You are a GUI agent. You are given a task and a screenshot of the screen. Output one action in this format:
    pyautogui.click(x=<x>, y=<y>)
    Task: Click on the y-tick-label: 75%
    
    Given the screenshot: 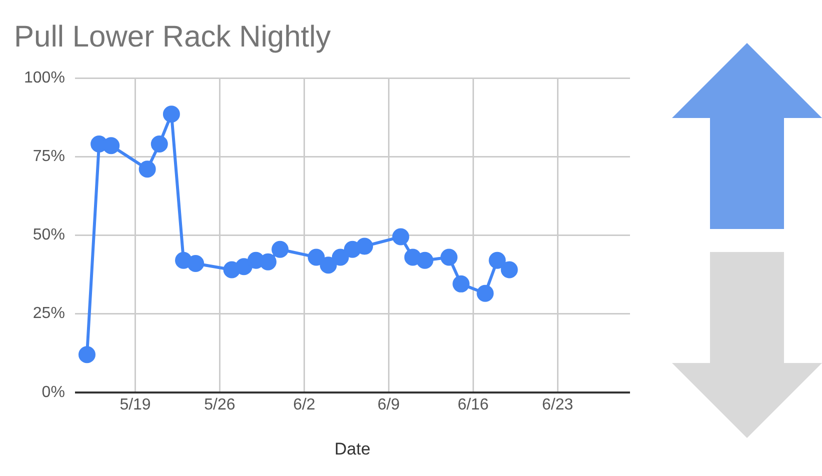 What is the action you would take?
    pyautogui.click(x=48, y=157)
    